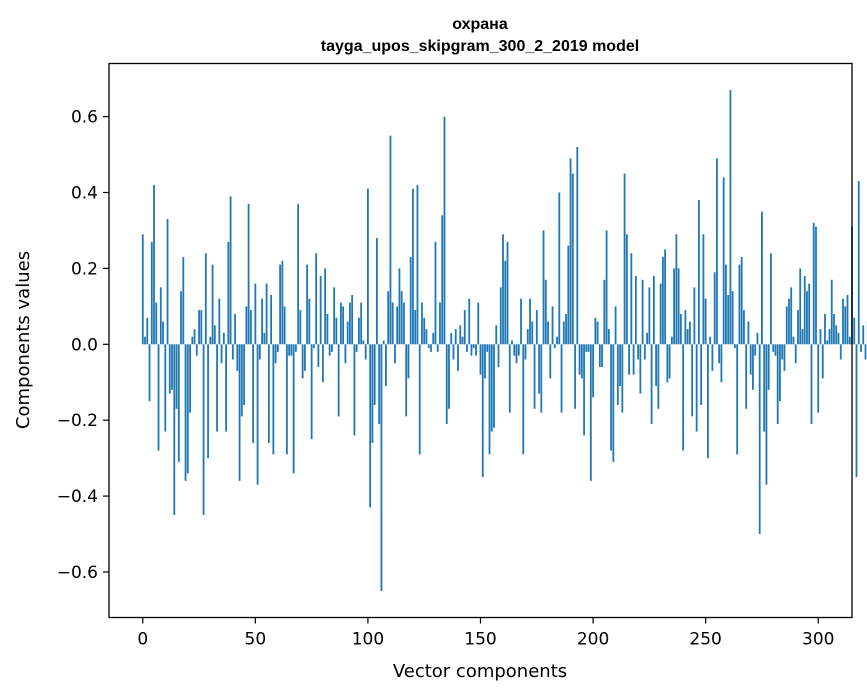 The width and height of the screenshot is (867, 696). I want to click on y-tick-label: 0.4, so click(84, 194).